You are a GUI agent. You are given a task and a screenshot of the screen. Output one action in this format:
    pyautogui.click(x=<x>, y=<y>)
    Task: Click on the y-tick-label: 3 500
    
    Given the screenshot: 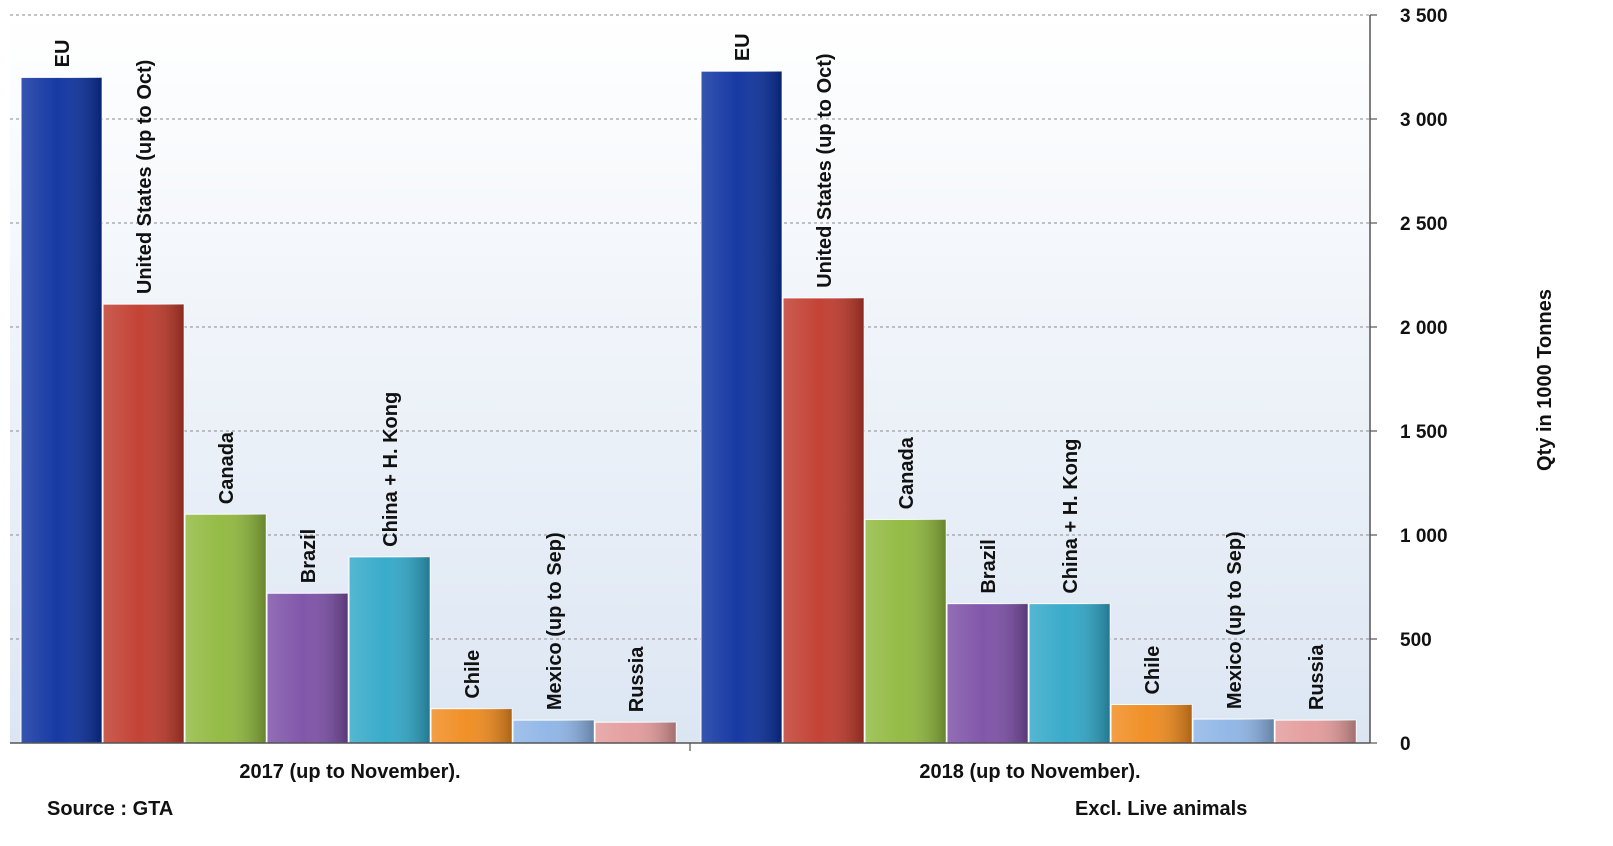 What is the action you would take?
    pyautogui.click(x=1424, y=16)
    